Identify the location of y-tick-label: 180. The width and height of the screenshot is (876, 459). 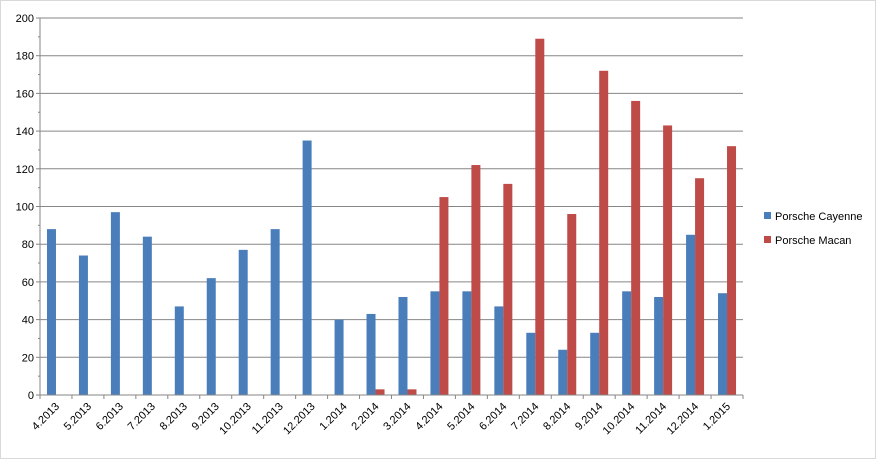
(25, 57).